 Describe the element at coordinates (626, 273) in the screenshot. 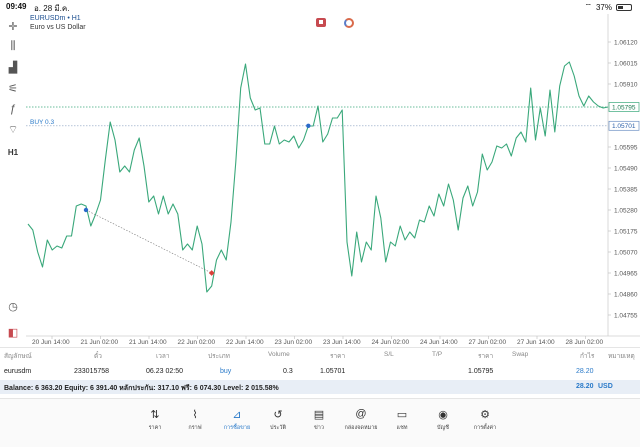

I see `y-tick-label: 1.04965` at that location.